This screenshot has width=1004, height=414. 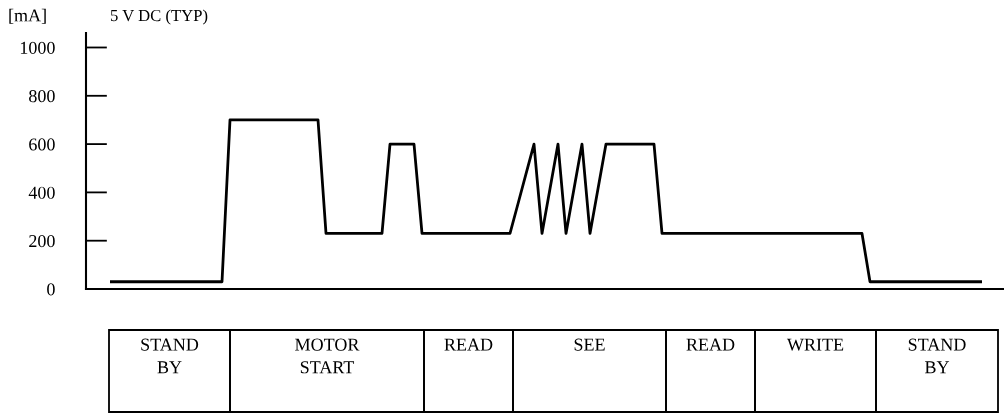 What do you see at coordinates (42, 241) in the screenshot?
I see `y-tick-label: 200` at bounding box center [42, 241].